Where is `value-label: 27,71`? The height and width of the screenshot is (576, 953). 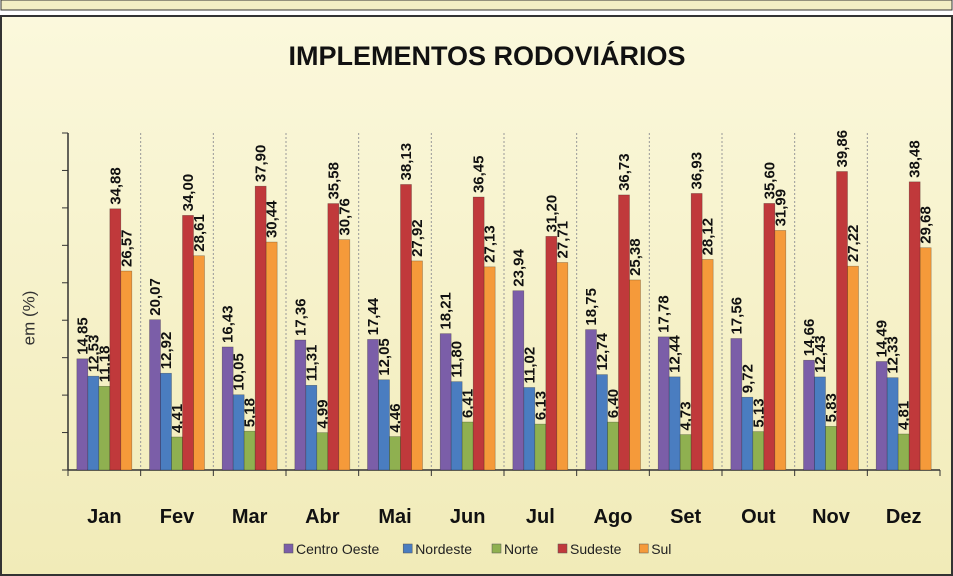 value-label: 27,71 is located at coordinates (562, 240).